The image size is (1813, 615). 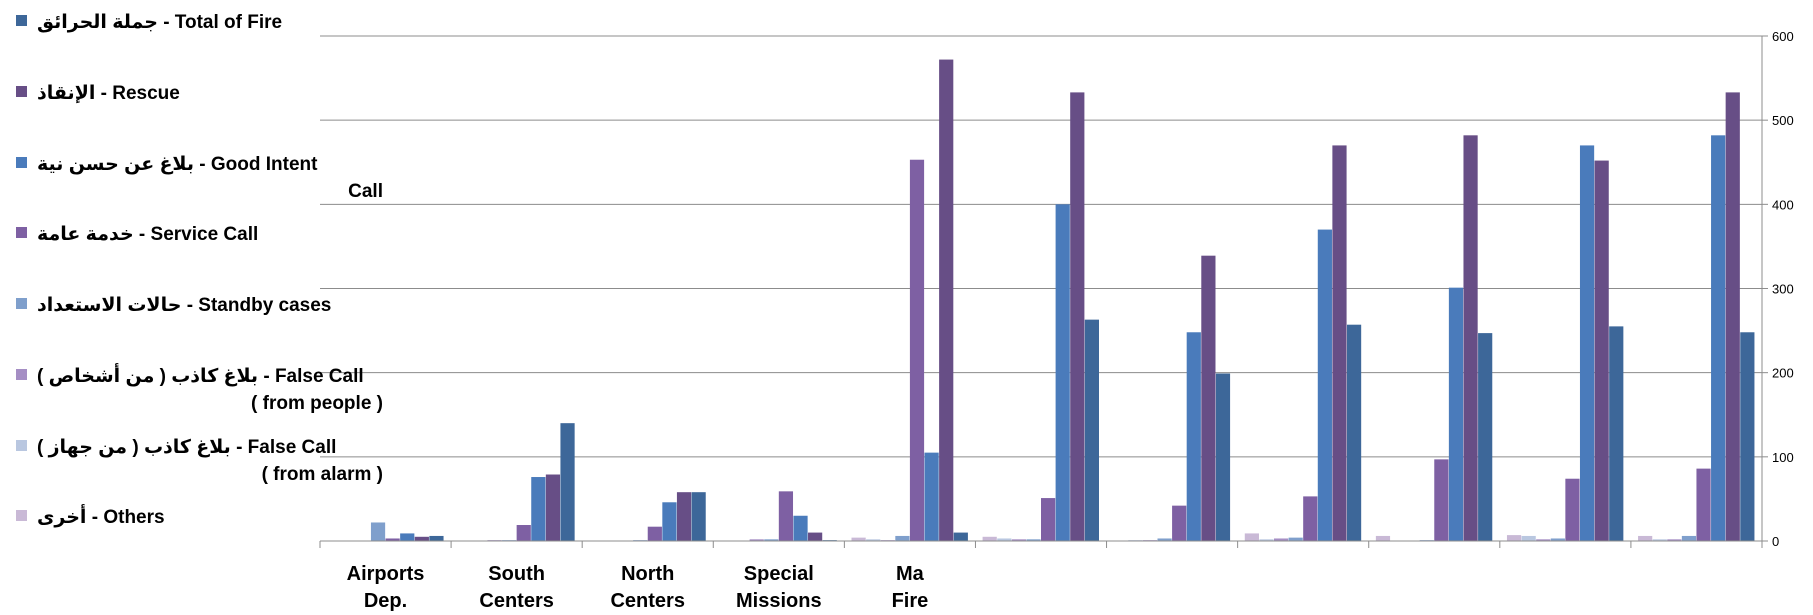 What do you see at coordinates (186, 447) in the screenshot?
I see `legend-label: بلاغ كاذب ( من جهاز ) - False Call` at bounding box center [186, 447].